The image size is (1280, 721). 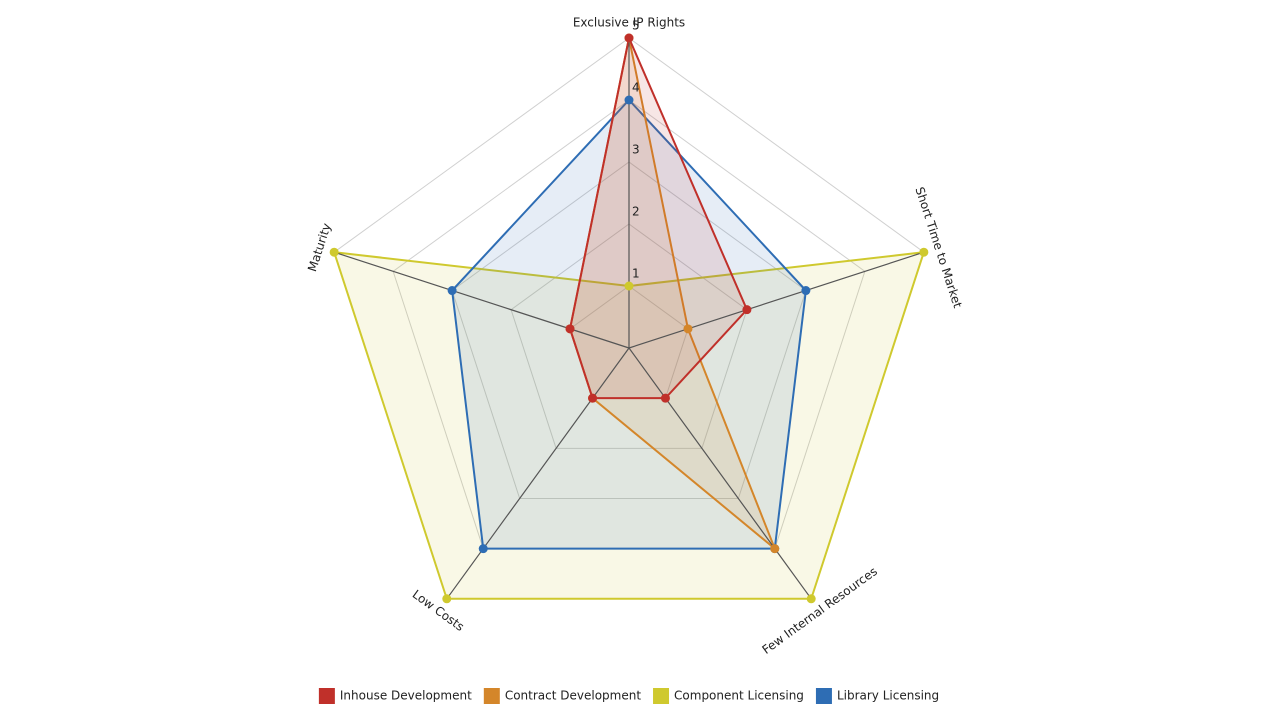 I want to click on r-tick-label: 2, so click(x=636, y=212).